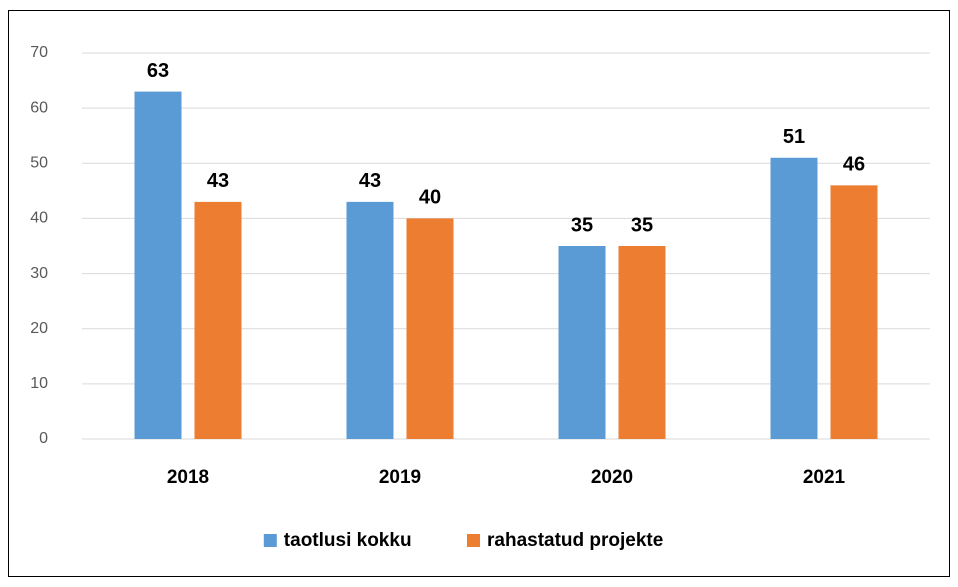 The width and height of the screenshot is (958, 587). I want to click on y-tick-label: 0, so click(43, 438).